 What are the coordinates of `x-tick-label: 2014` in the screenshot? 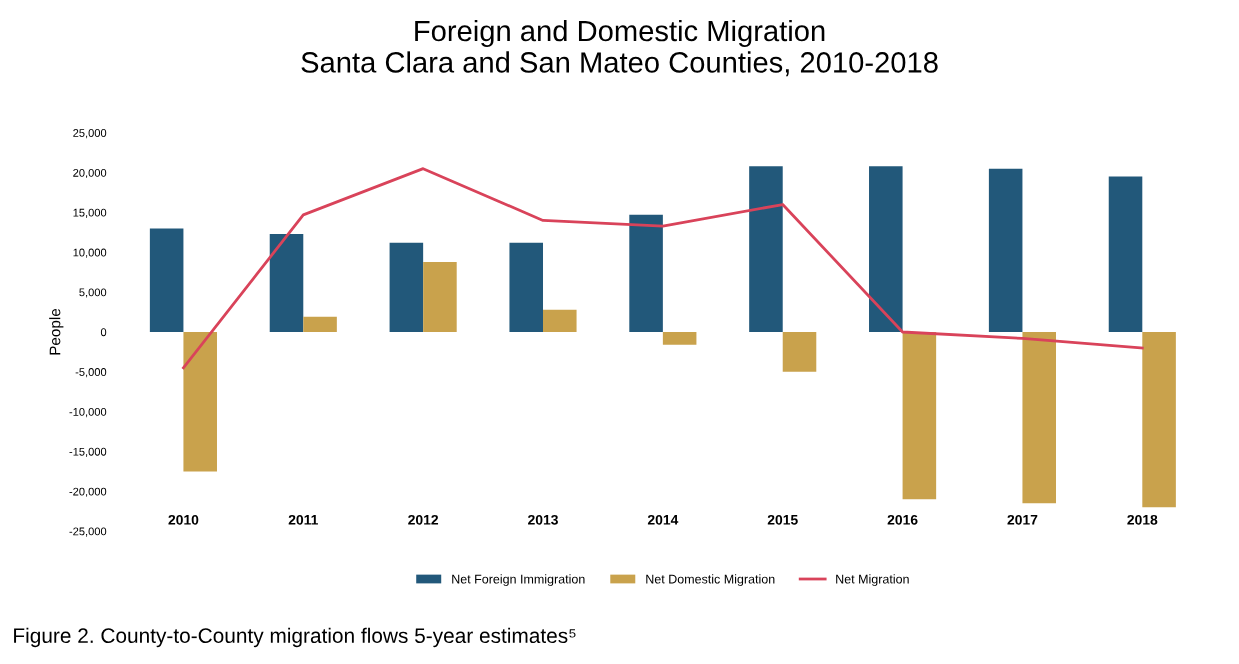 It's located at (663, 519).